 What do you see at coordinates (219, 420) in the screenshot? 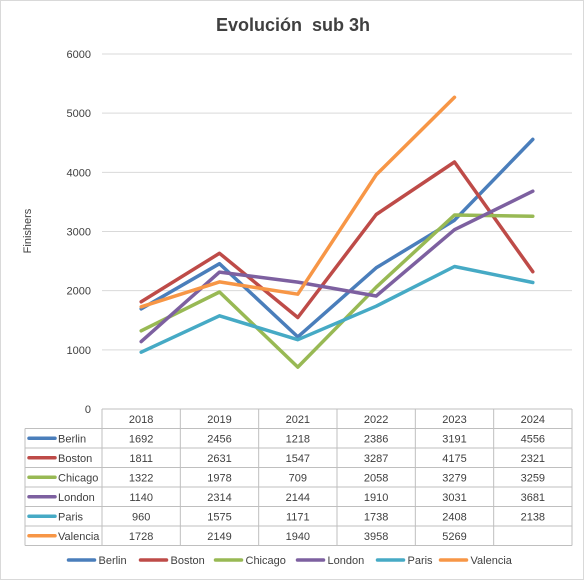
I see `x-tick-label: 2019` at bounding box center [219, 420].